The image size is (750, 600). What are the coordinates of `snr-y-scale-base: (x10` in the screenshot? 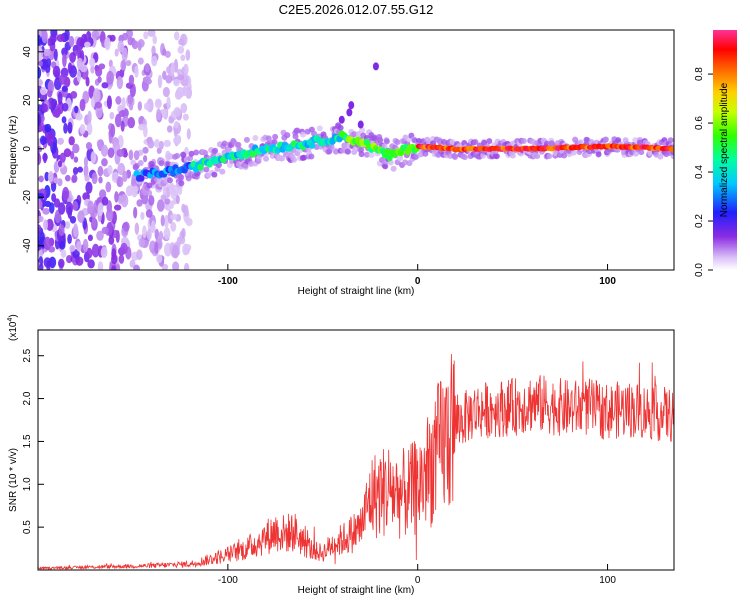 It's located at (13, 331).